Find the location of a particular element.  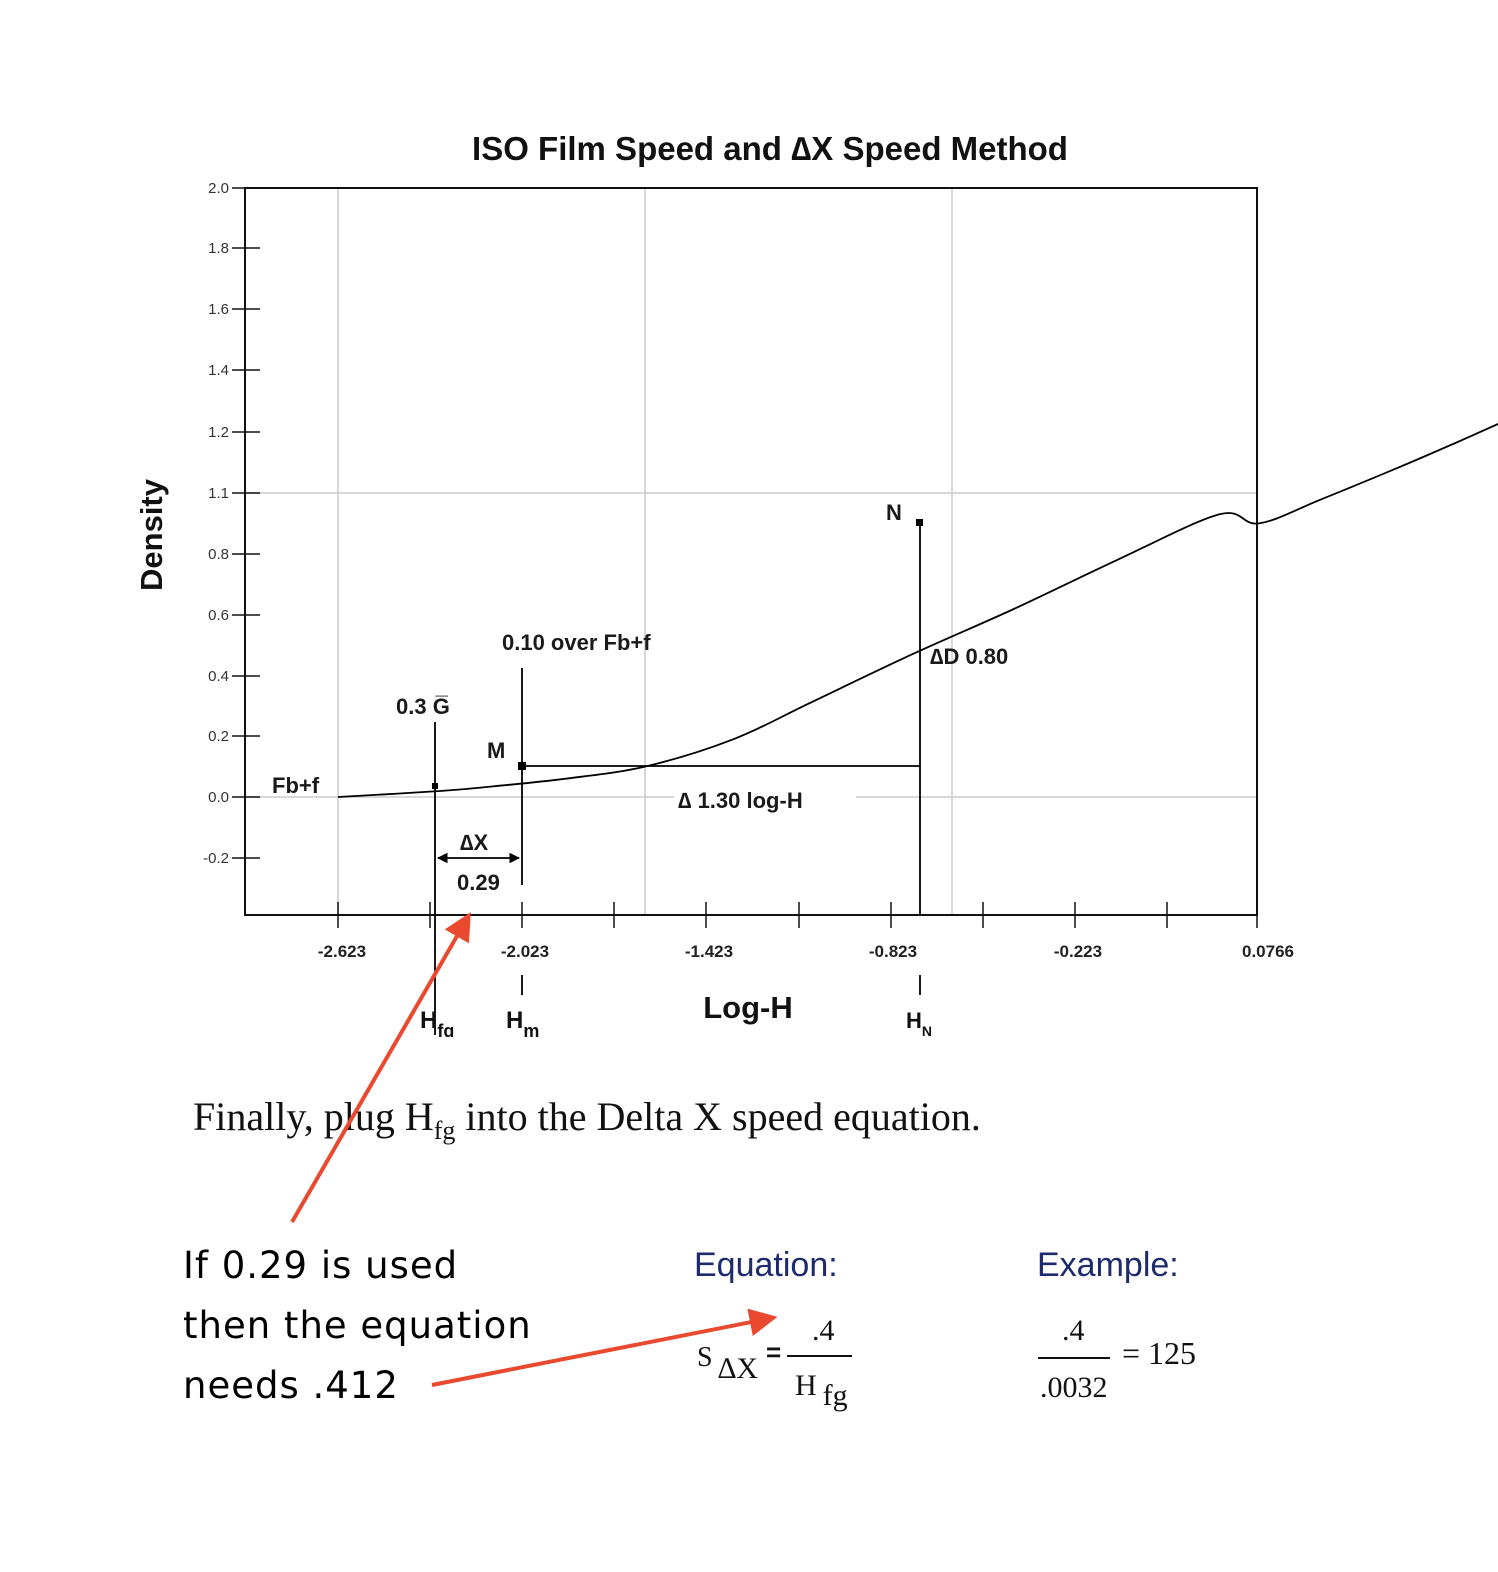

eq-s-sub: ∆X is located at coordinates (738, 1368).